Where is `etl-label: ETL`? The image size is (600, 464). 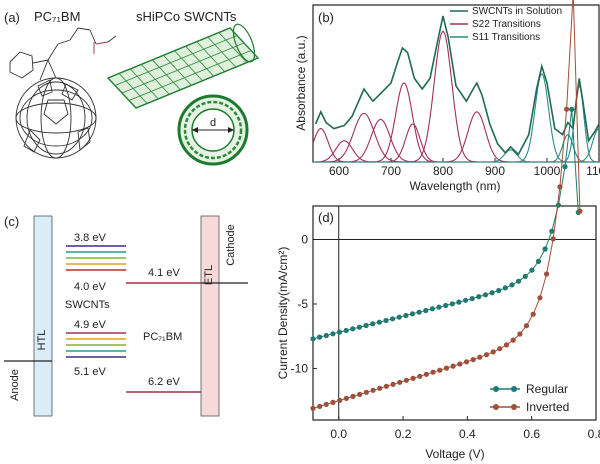
etl-label: ETL is located at coordinates (209, 275).